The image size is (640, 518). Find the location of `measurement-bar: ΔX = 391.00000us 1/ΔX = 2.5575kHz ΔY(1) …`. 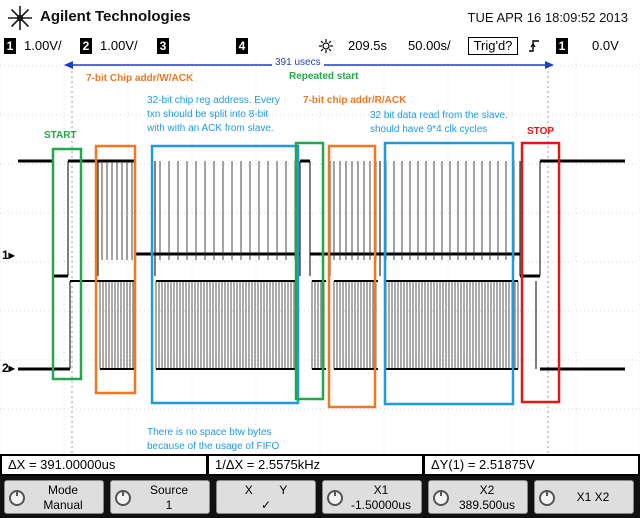

measurement-bar: ΔX = 391.00000us 1/ΔX = 2.5575kHz ΔY(1) … is located at coordinates (320, 465).